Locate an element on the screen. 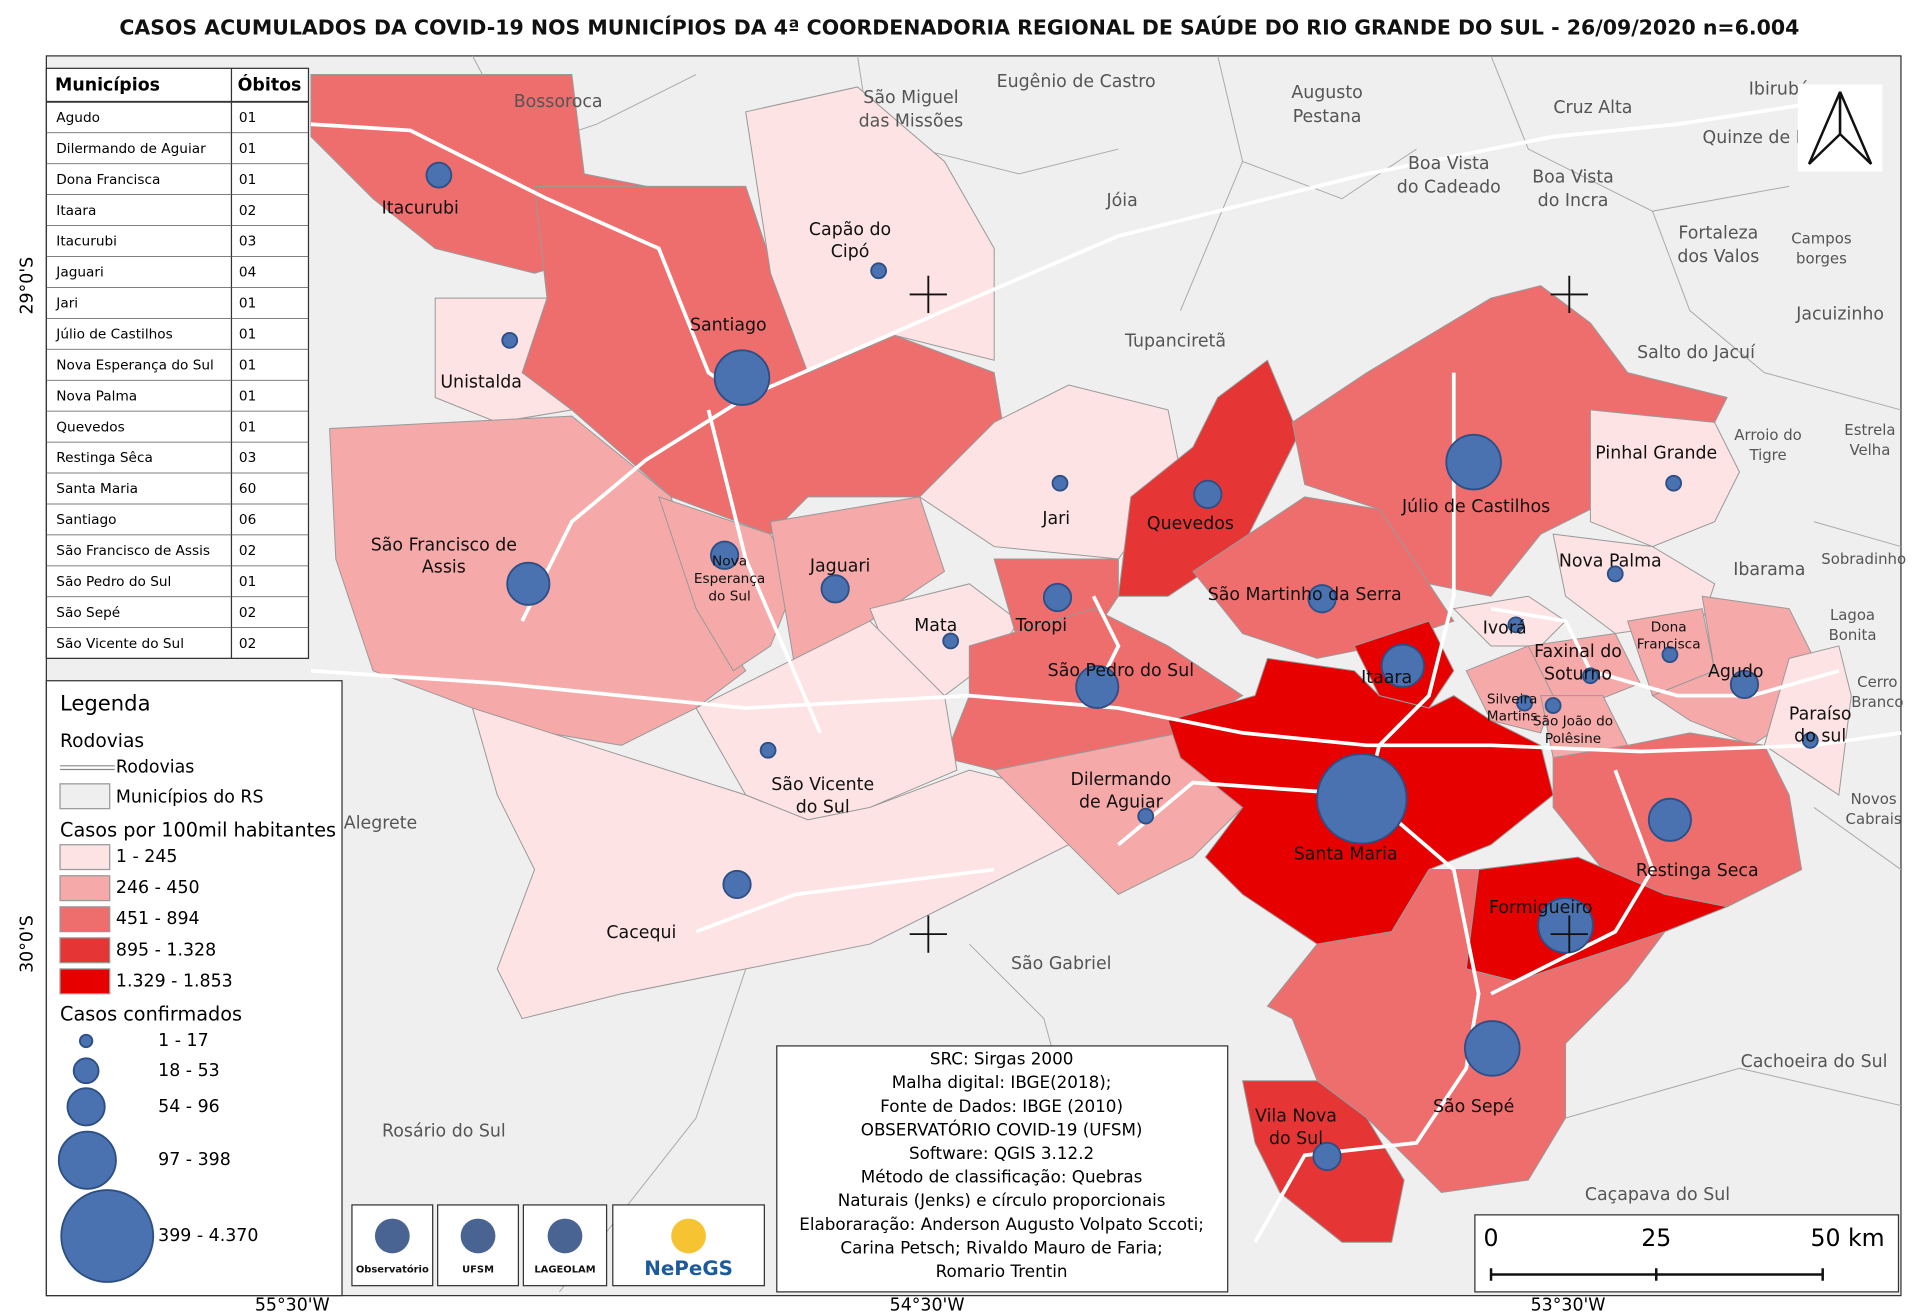  table-cell: Itacurubi is located at coordinates (86, 242).